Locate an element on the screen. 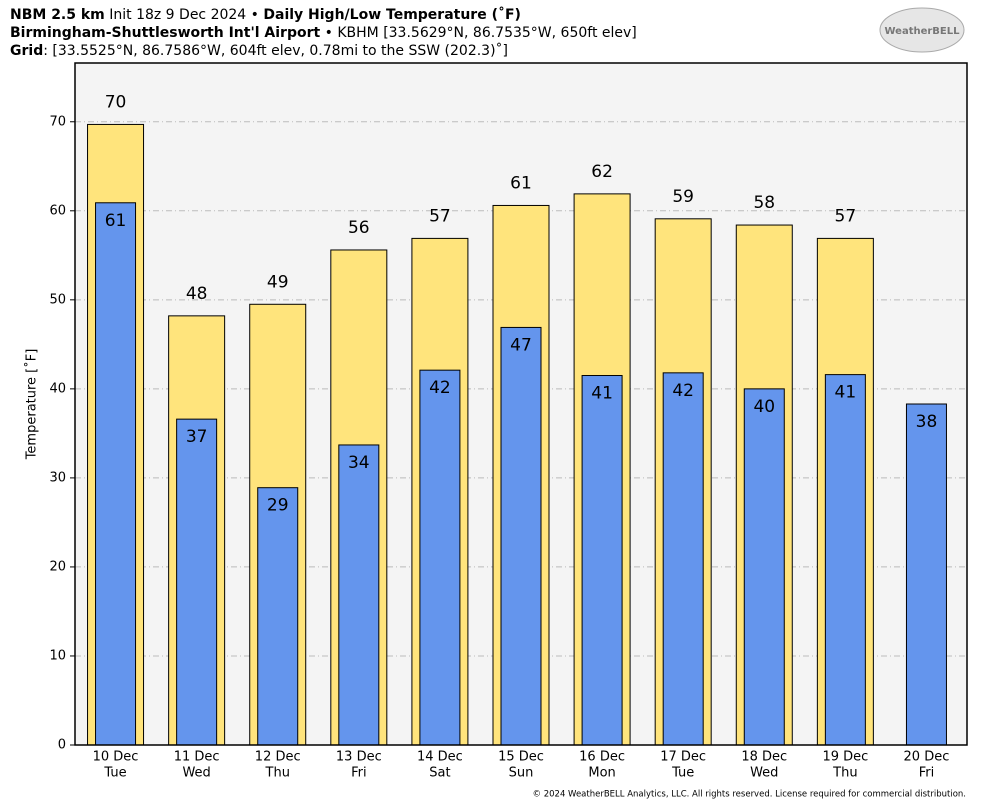 Image resolution: width=984 pixels, height=808 pixels. header-segment: Init 18z 9 Dec 2024 • is located at coordinates (184, 15).